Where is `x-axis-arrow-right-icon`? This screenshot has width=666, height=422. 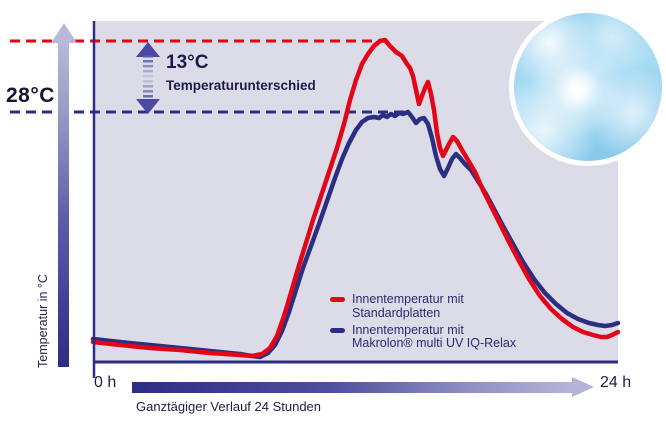
x-axis-arrow-right-icon is located at coordinates (583, 387).